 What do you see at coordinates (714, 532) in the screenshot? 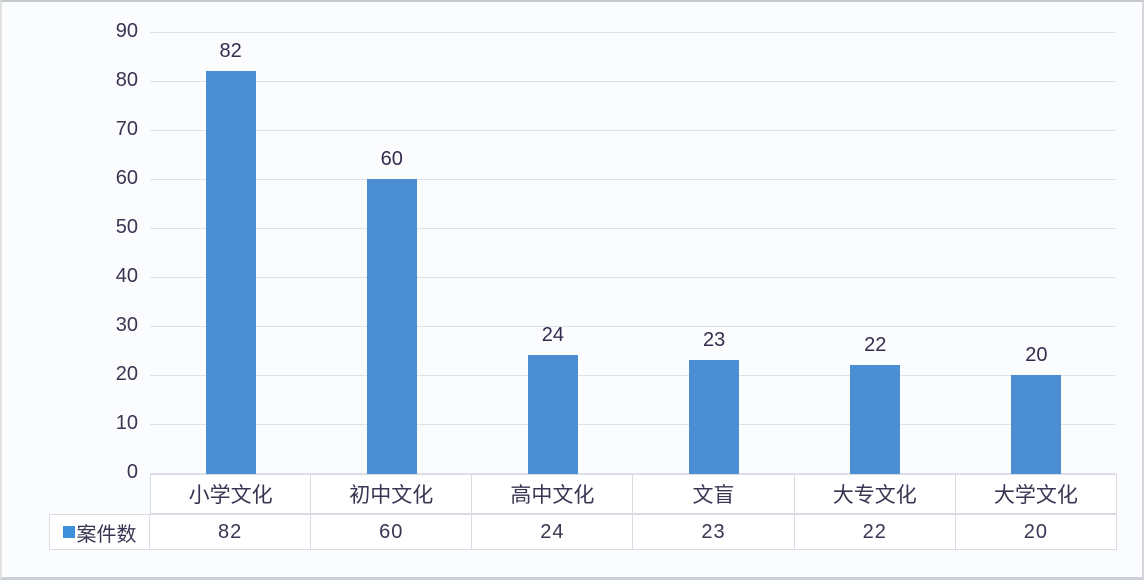
I see `value-cell: 23` at bounding box center [714, 532].